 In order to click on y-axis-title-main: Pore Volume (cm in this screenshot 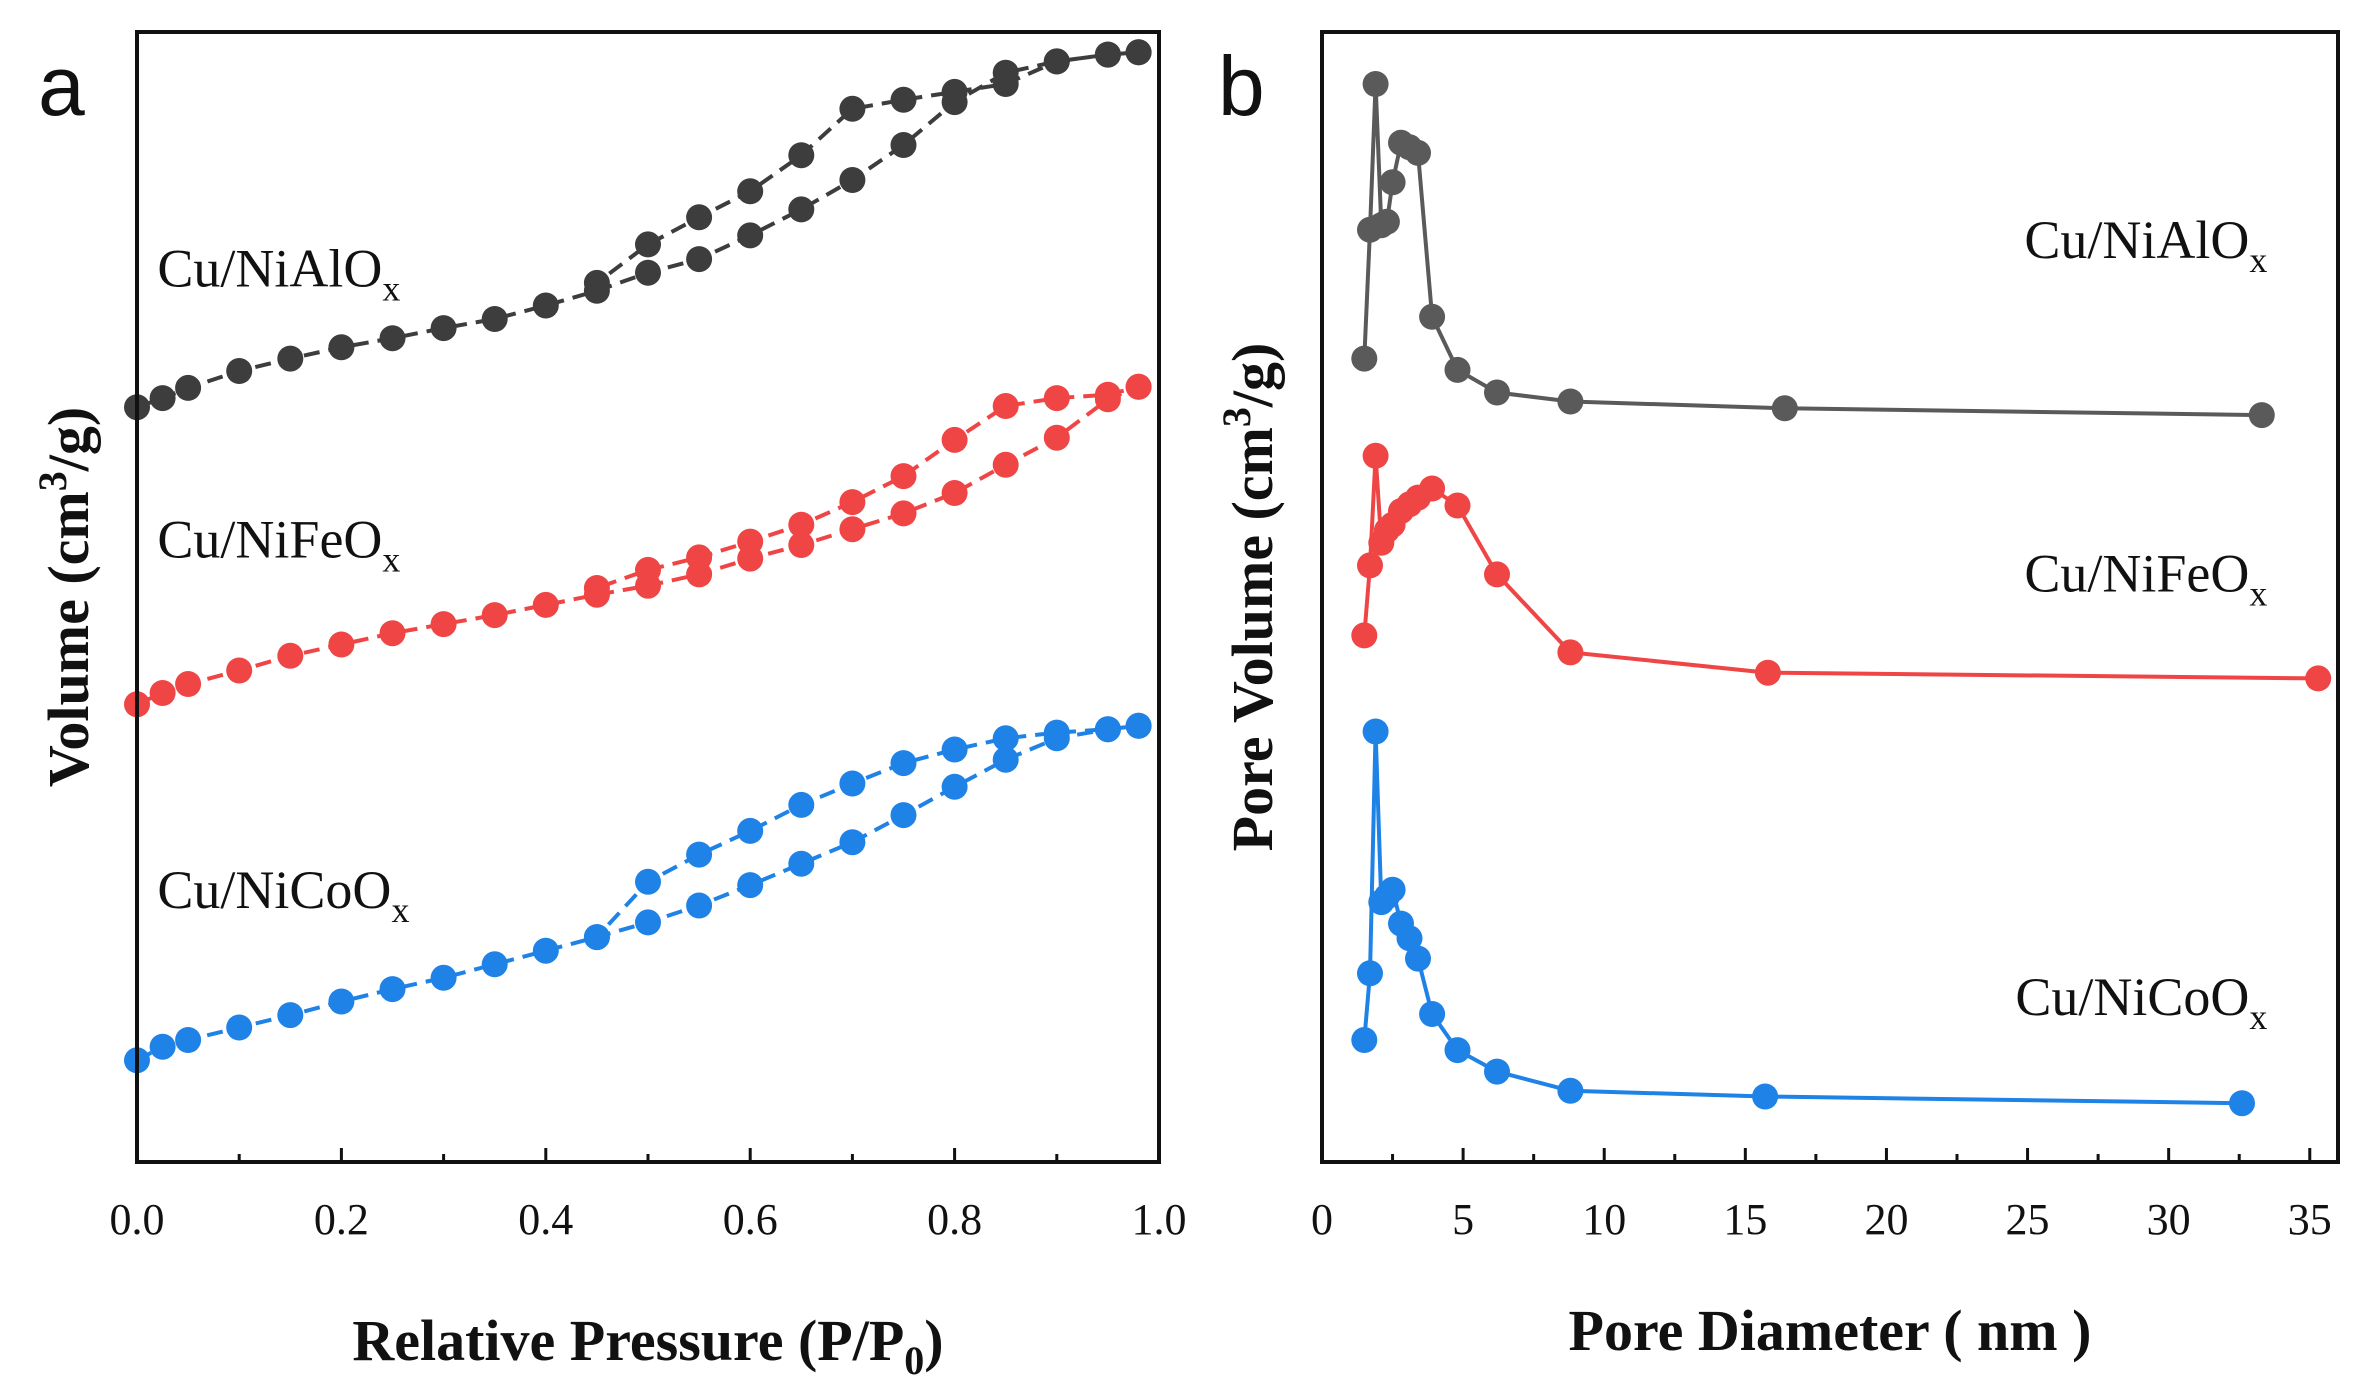, I will do `click(1252, 639)`.